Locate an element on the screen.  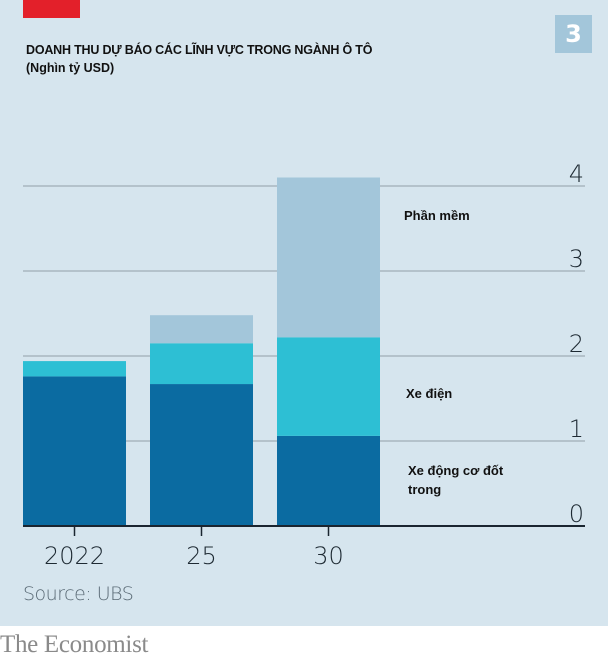
x-tick-label: 30 is located at coordinates (328, 556).